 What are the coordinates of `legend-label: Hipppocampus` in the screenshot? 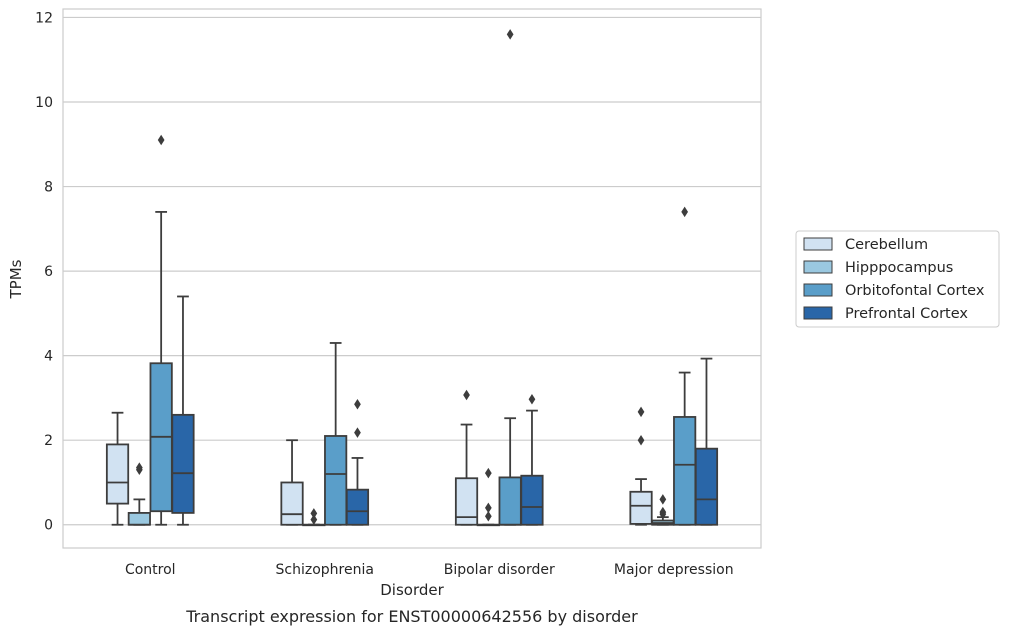 It's located at (899, 268).